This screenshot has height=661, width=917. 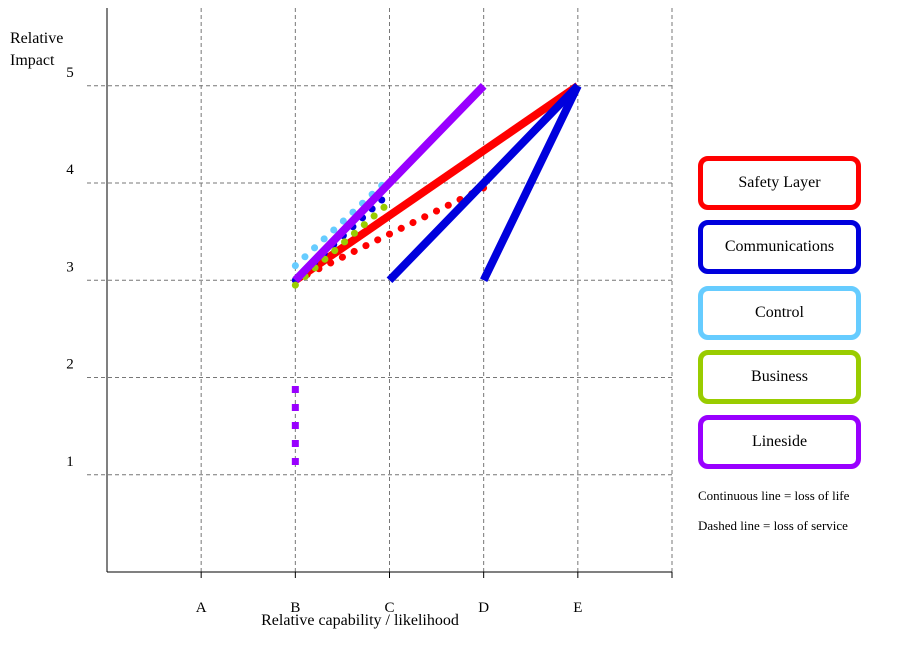 What do you see at coordinates (779, 313) in the screenshot?
I see `legend-item-control: Control` at bounding box center [779, 313].